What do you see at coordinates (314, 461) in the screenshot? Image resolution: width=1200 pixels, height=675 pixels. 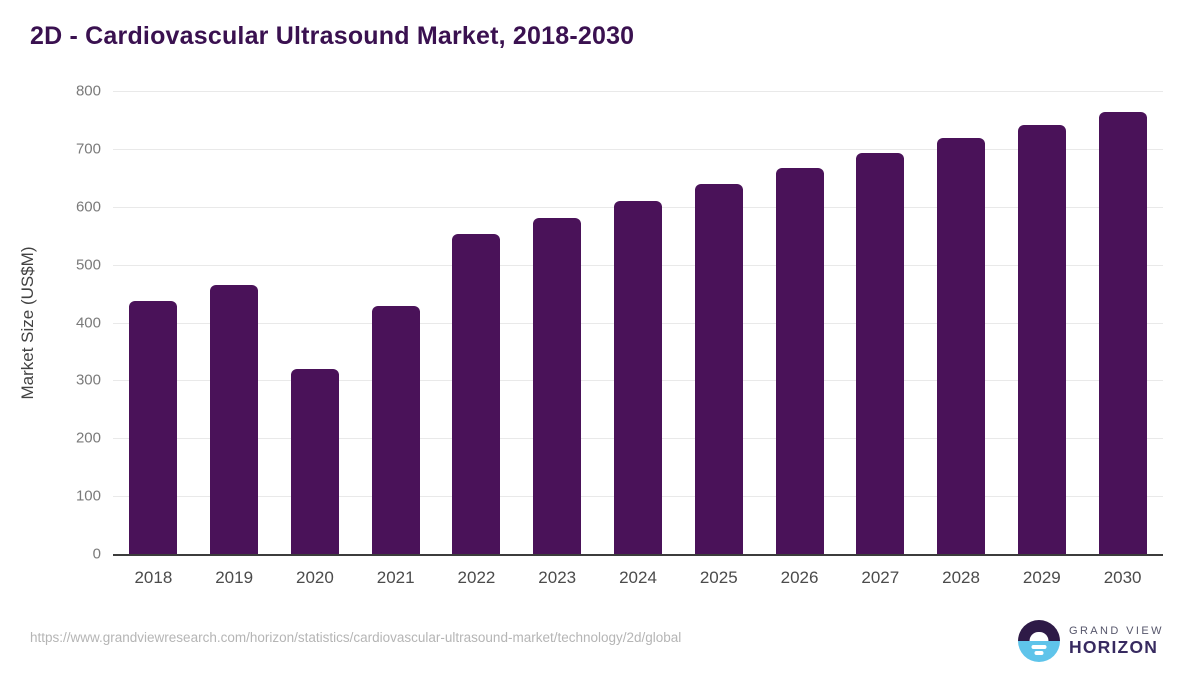 I see `bar-2020` at bounding box center [314, 461].